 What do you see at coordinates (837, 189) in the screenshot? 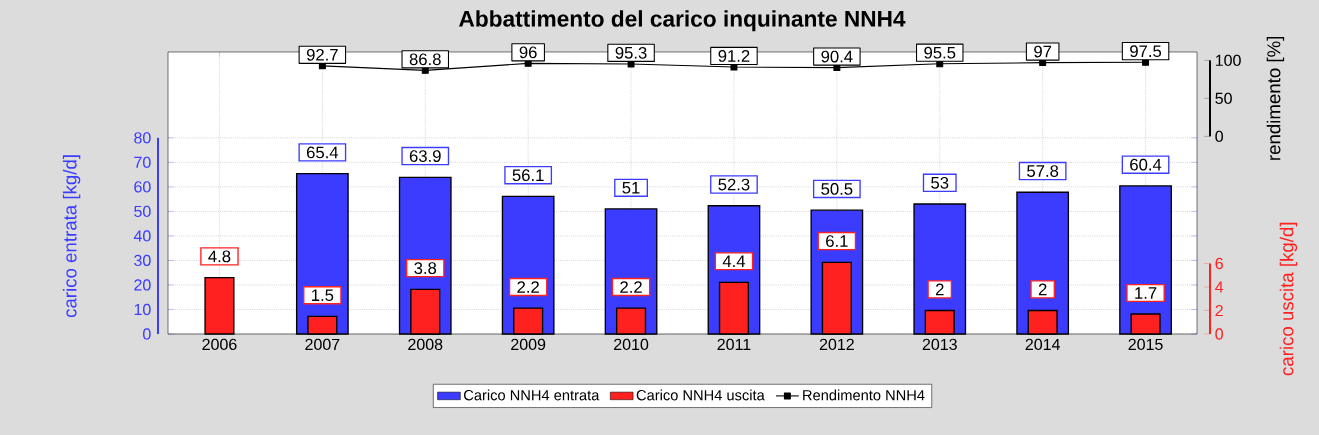
I see `data-label: 50.5` at bounding box center [837, 189].